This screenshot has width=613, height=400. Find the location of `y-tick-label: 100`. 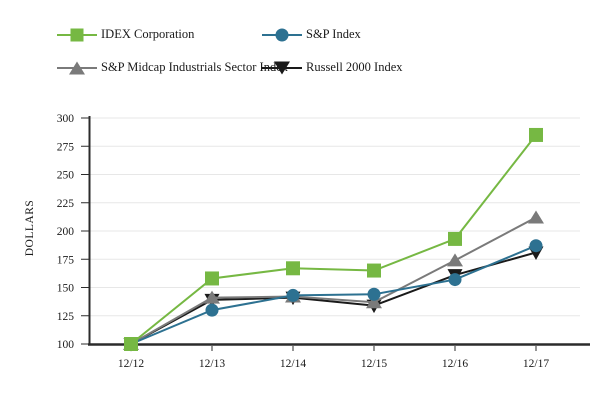

y-tick-label: 100 is located at coordinates (66, 345).